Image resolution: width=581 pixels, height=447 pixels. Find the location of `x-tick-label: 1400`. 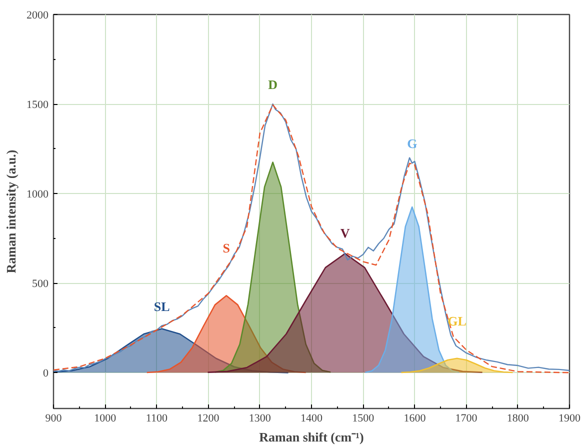

x-tick-label: 1400 is located at coordinates (311, 418).